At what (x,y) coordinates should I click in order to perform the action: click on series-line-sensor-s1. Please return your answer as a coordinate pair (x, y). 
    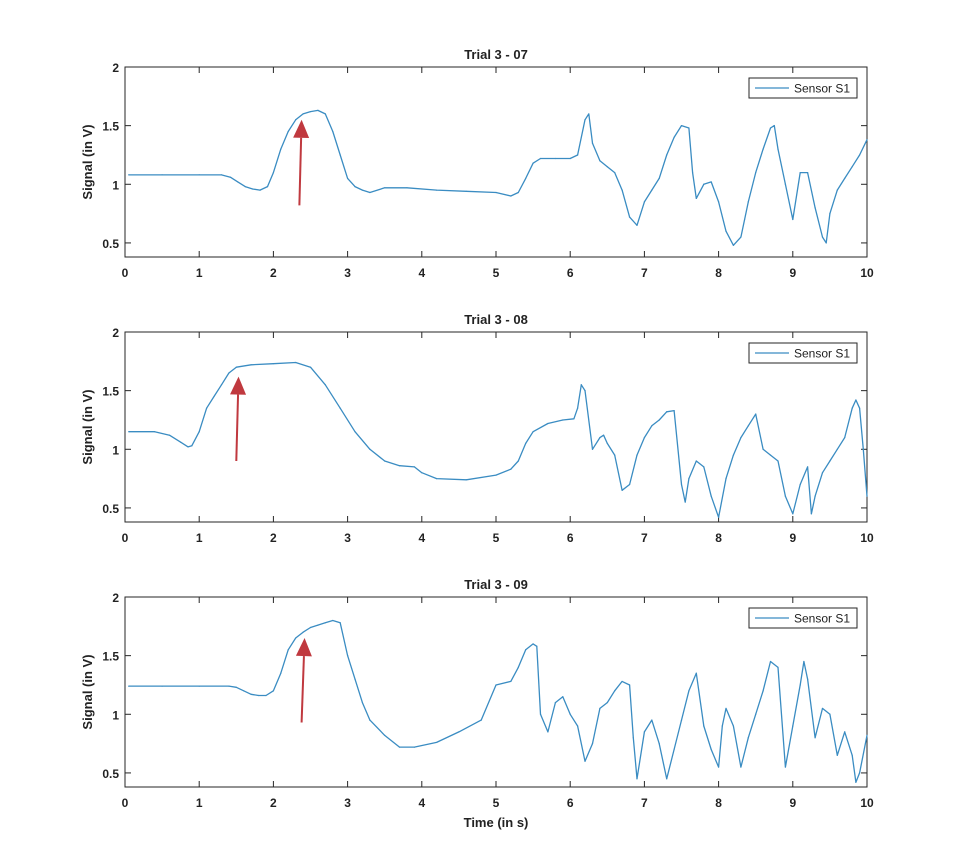
    Looking at the image, I should click on (498, 177).